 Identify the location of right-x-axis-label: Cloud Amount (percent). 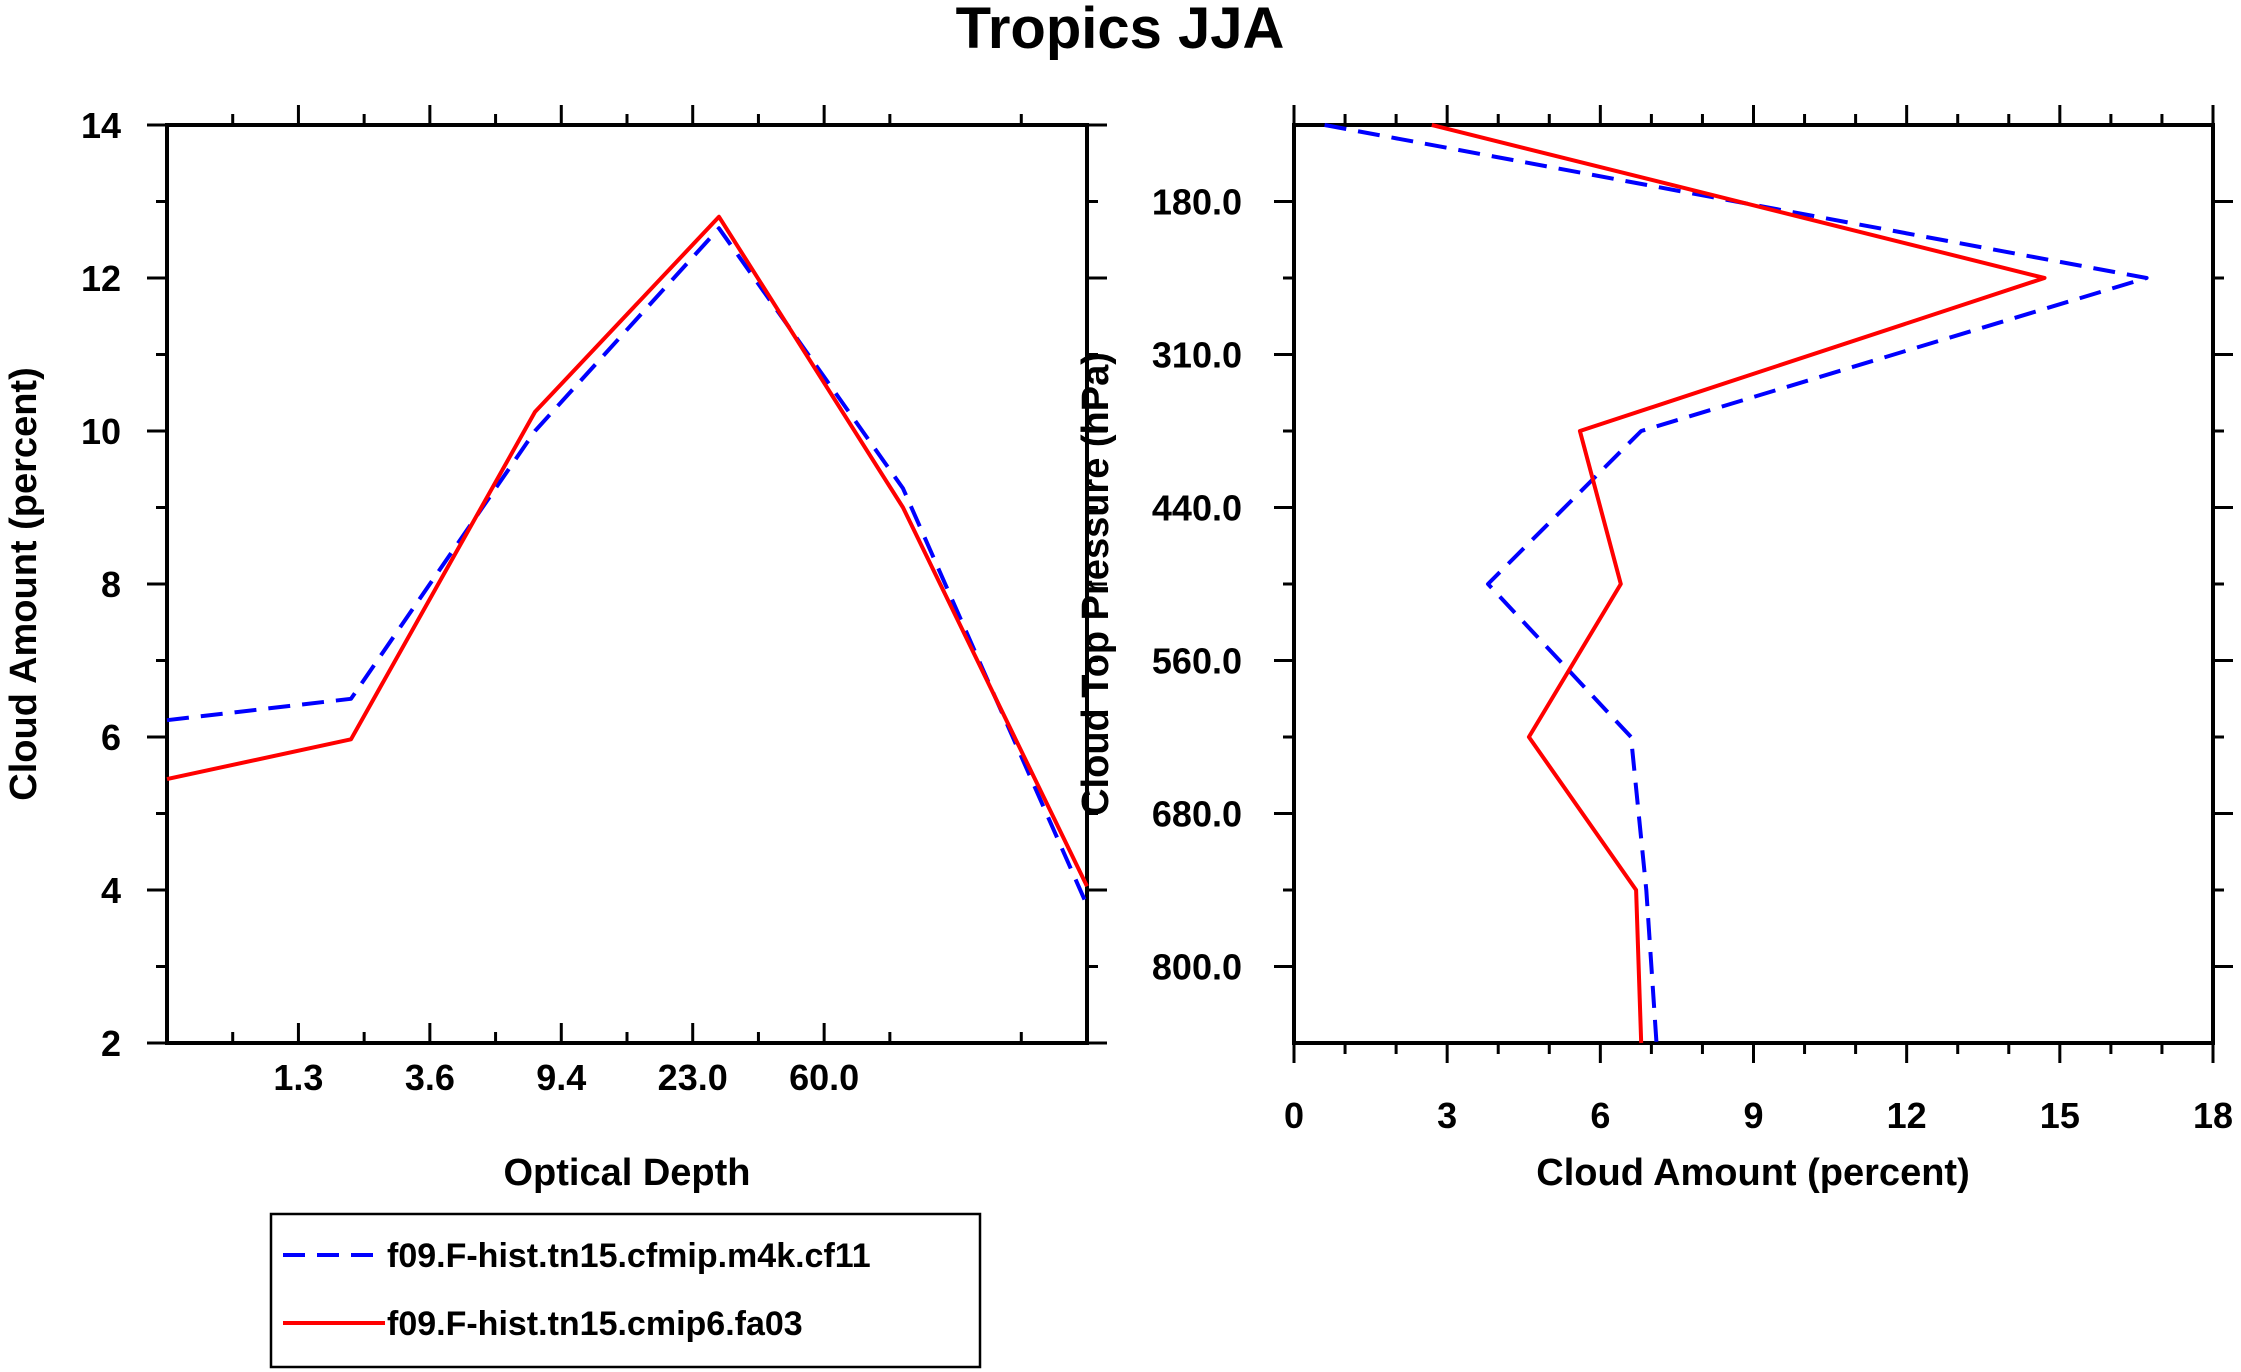
(1752, 1173).